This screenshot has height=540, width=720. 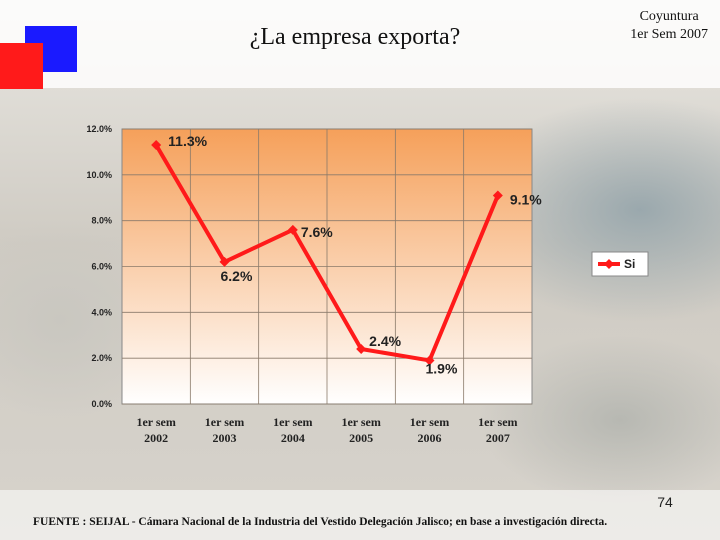 What do you see at coordinates (101, 267) in the screenshot?
I see `y-tick-label: 6.0%` at bounding box center [101, 267].